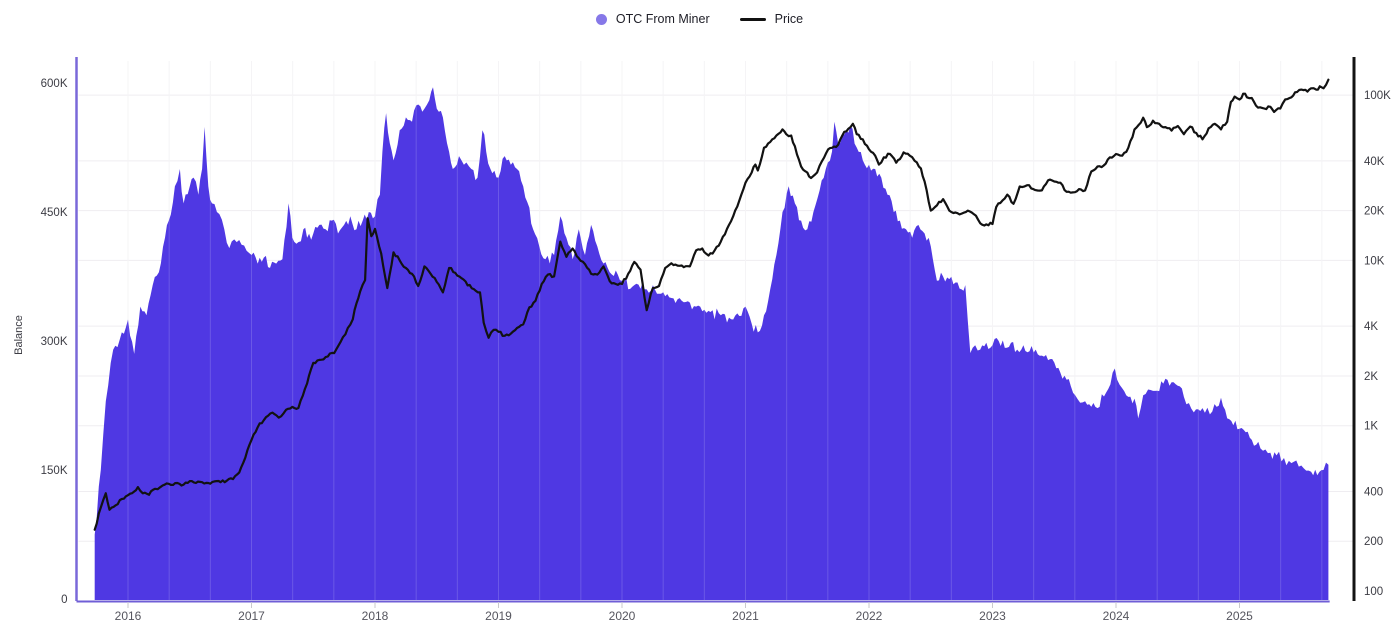  Describe the element at coordinates (375, 616) in the screenshot. I see `x-tick-label: 2018` at that location.